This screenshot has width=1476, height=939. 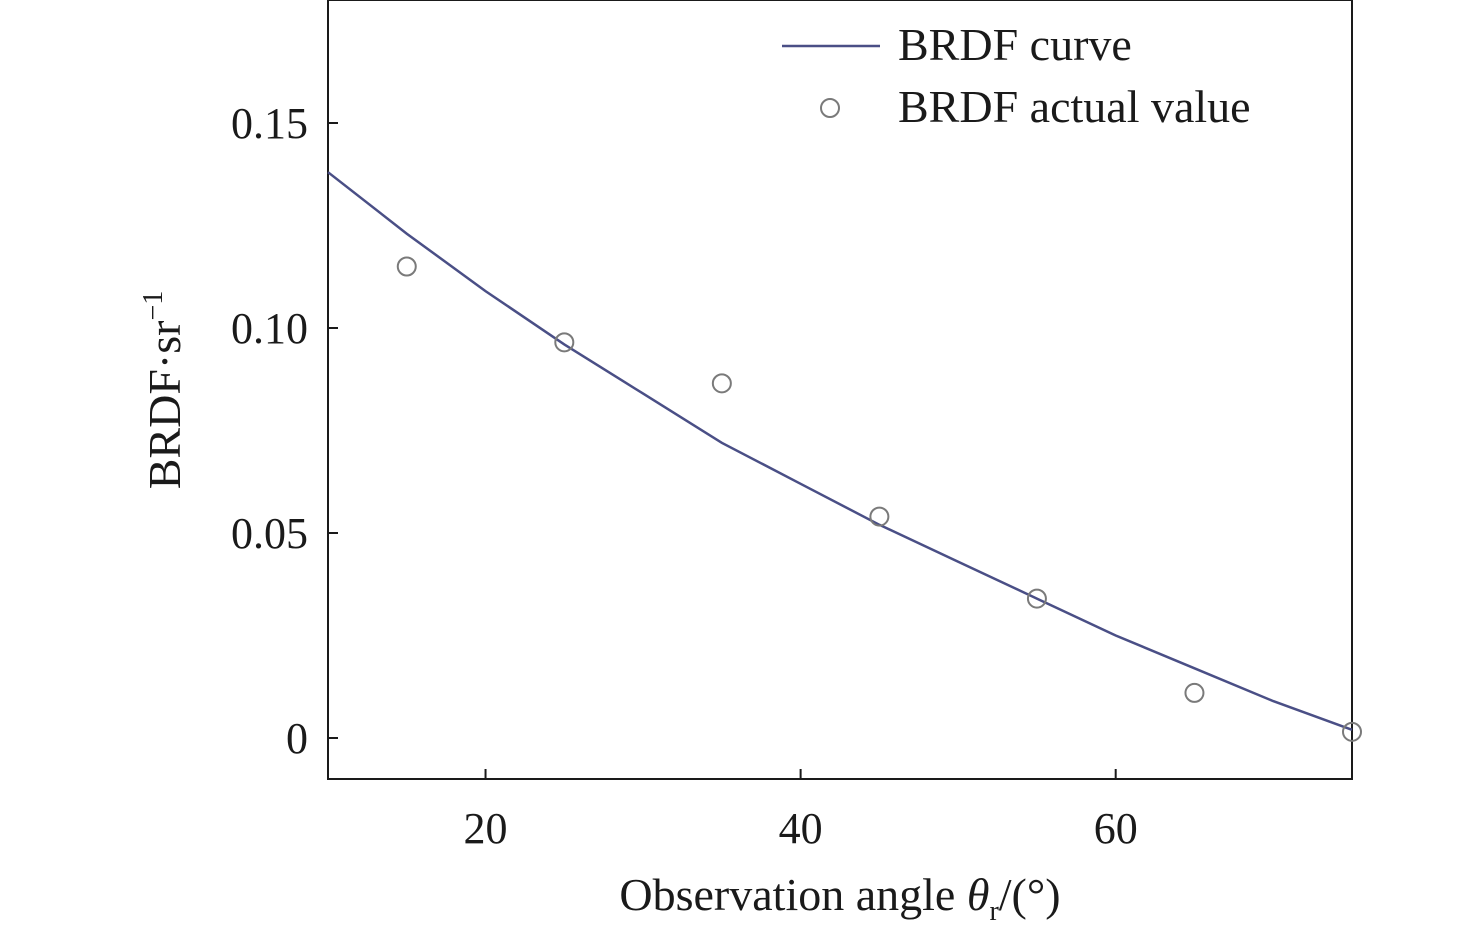 What do you see at coordinates (269, 123) in the screenshot?
I see `y-tick-label: 0.15` at bounding box center [269, 123].